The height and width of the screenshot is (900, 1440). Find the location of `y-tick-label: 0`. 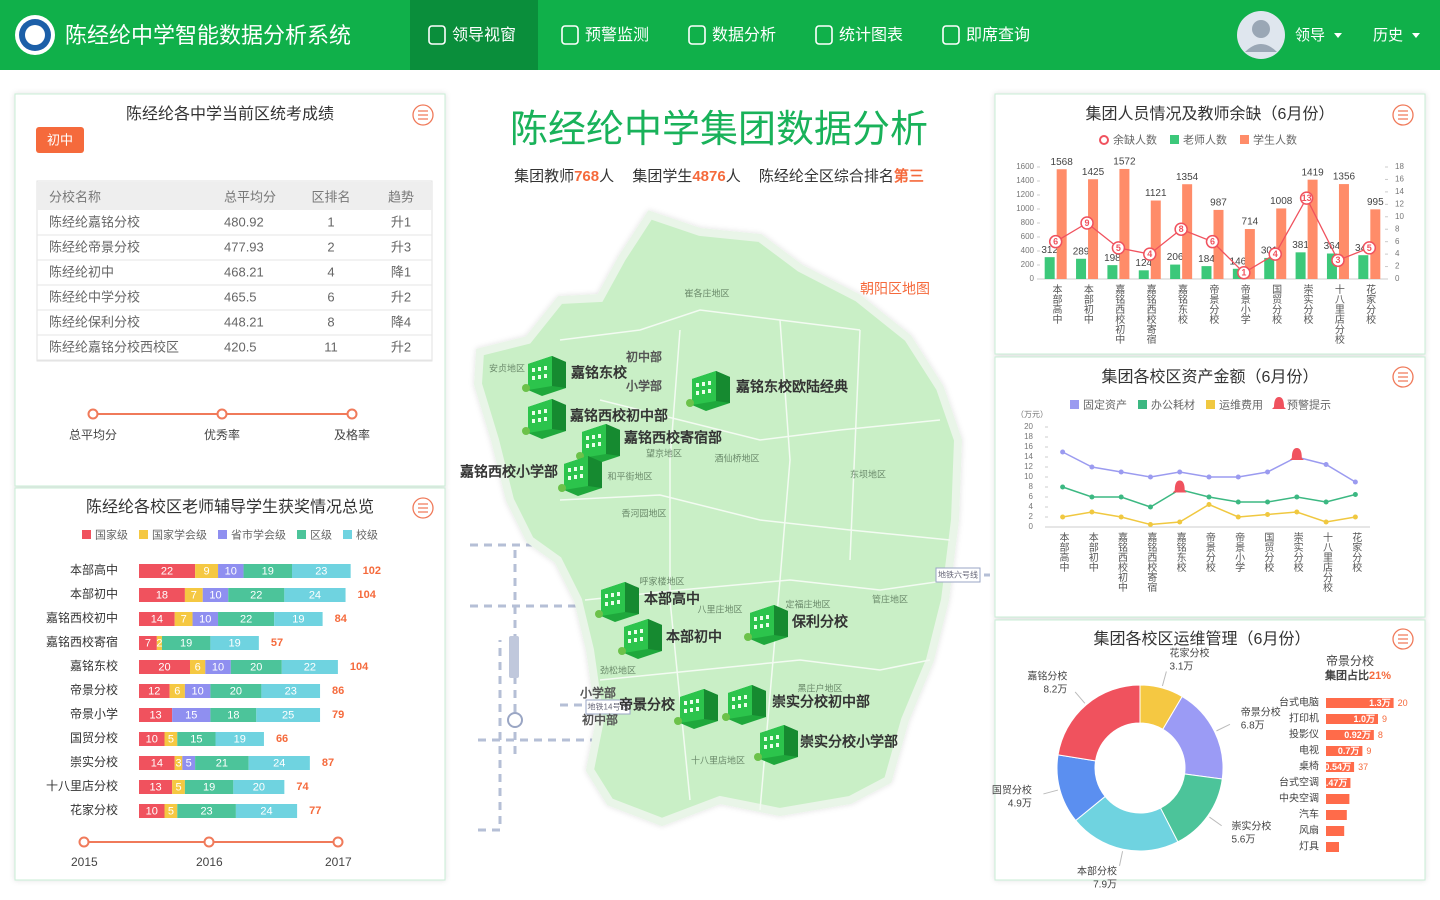

y-tick-label: 0 is located at coordinates (1031, 526).